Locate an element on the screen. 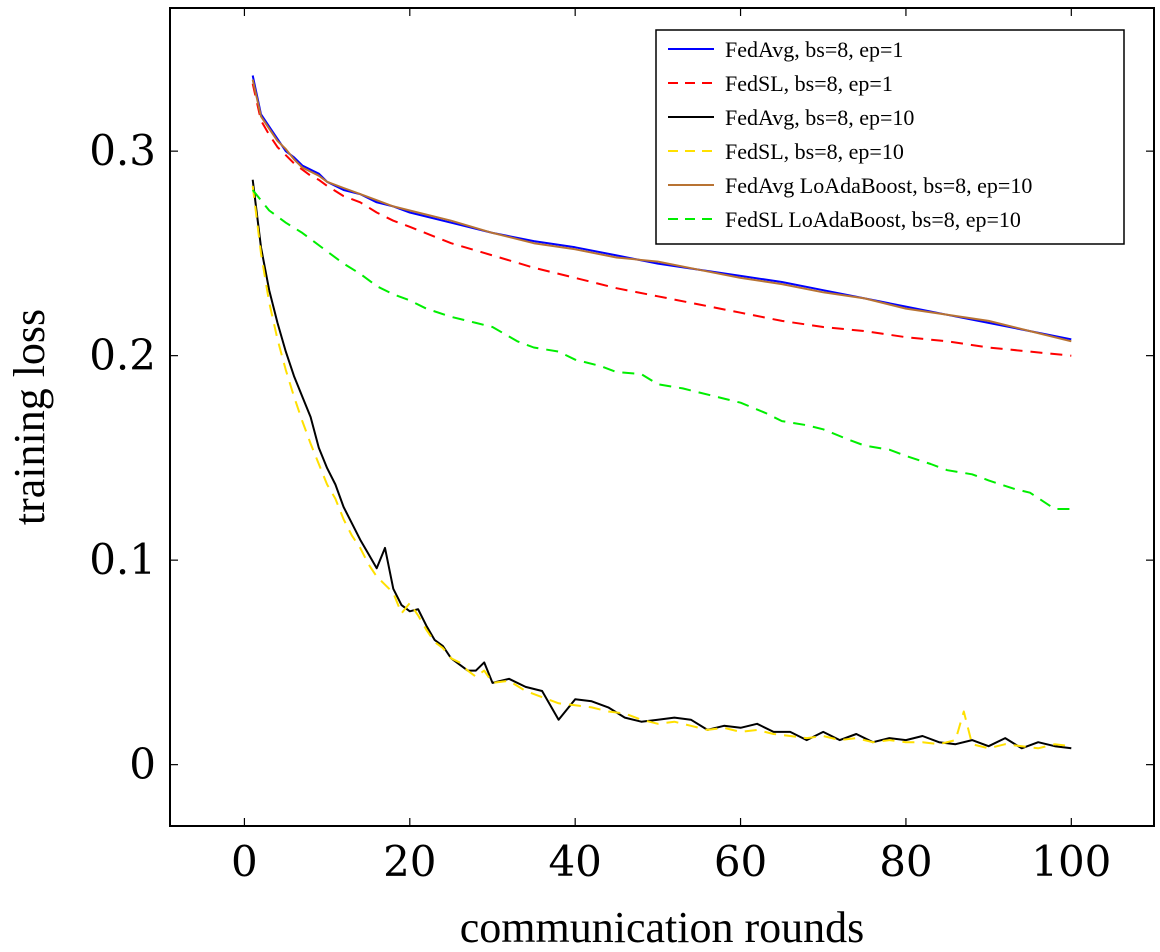 The width and height of the screenshot is (1160, 952). x-tick-label: 80 is located at coordinates (905, 861).